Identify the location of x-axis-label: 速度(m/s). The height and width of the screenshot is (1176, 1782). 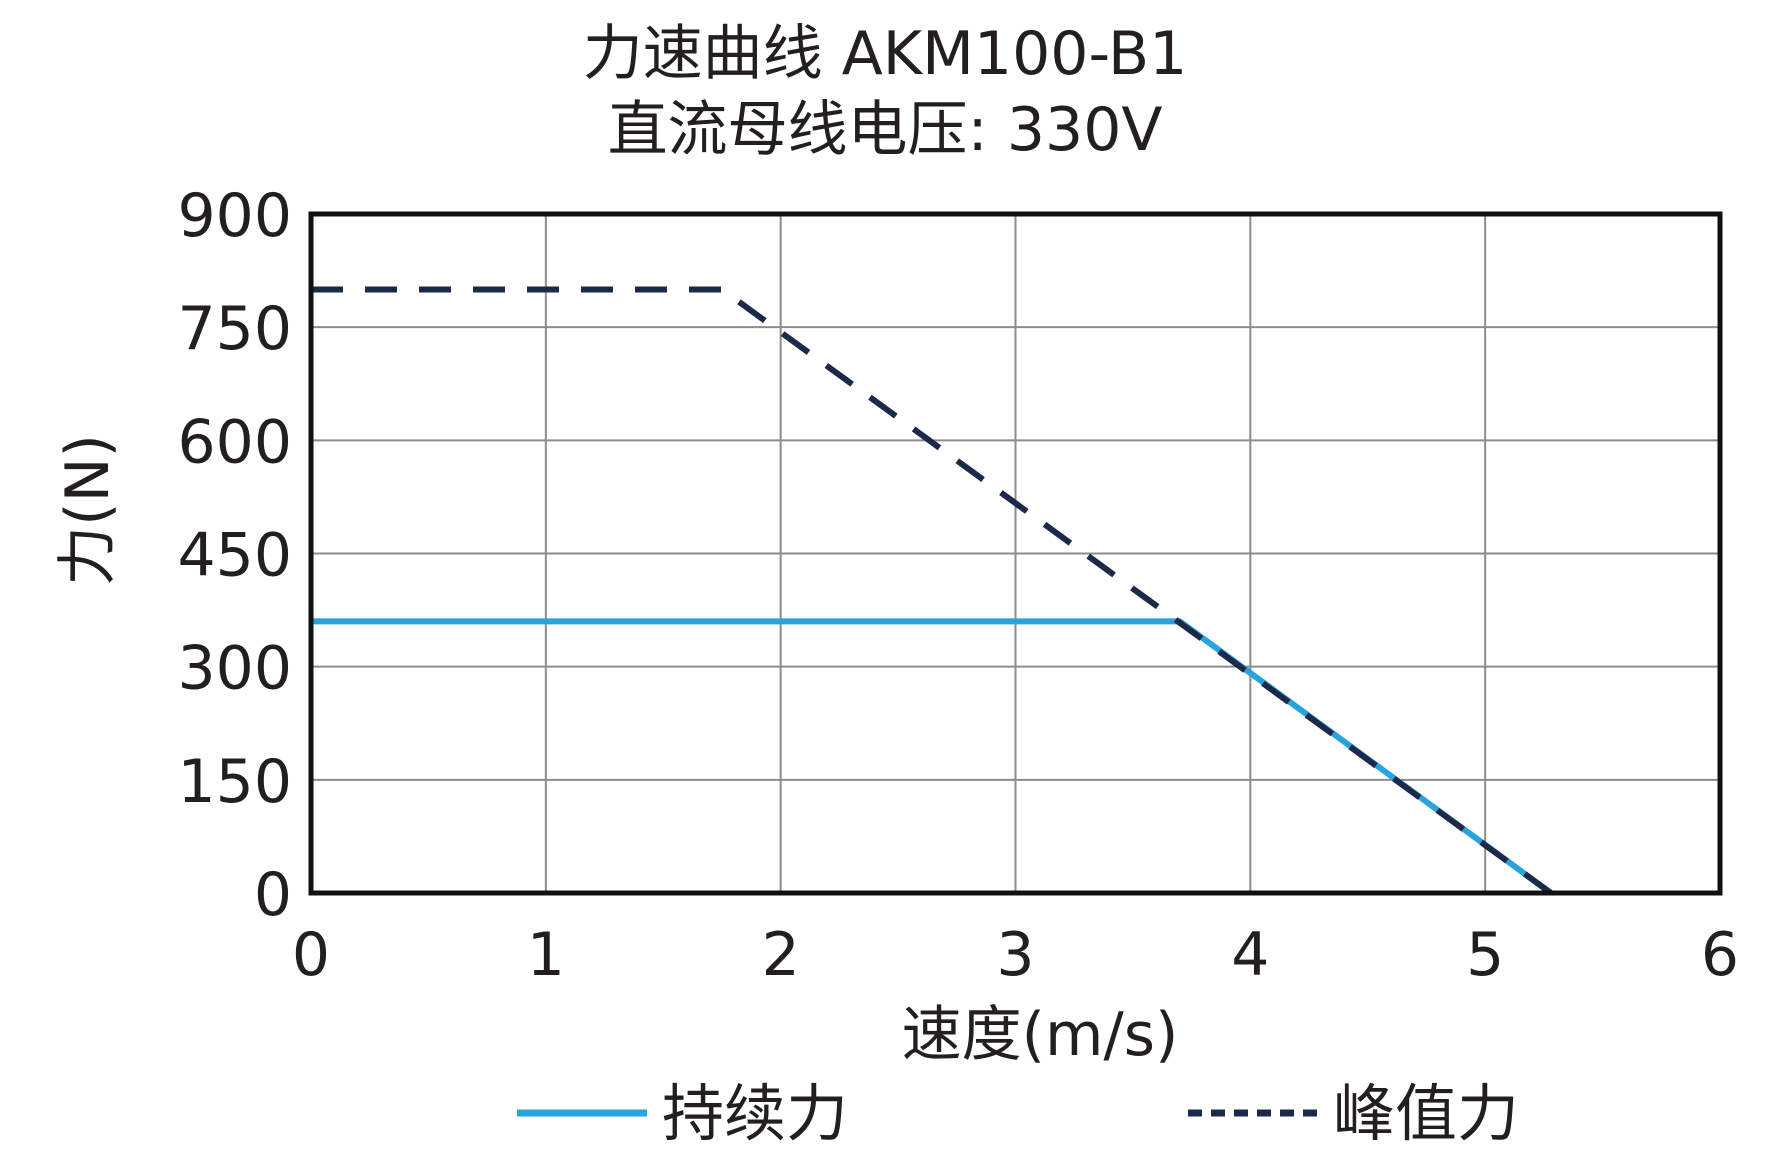
(1040, 1035).